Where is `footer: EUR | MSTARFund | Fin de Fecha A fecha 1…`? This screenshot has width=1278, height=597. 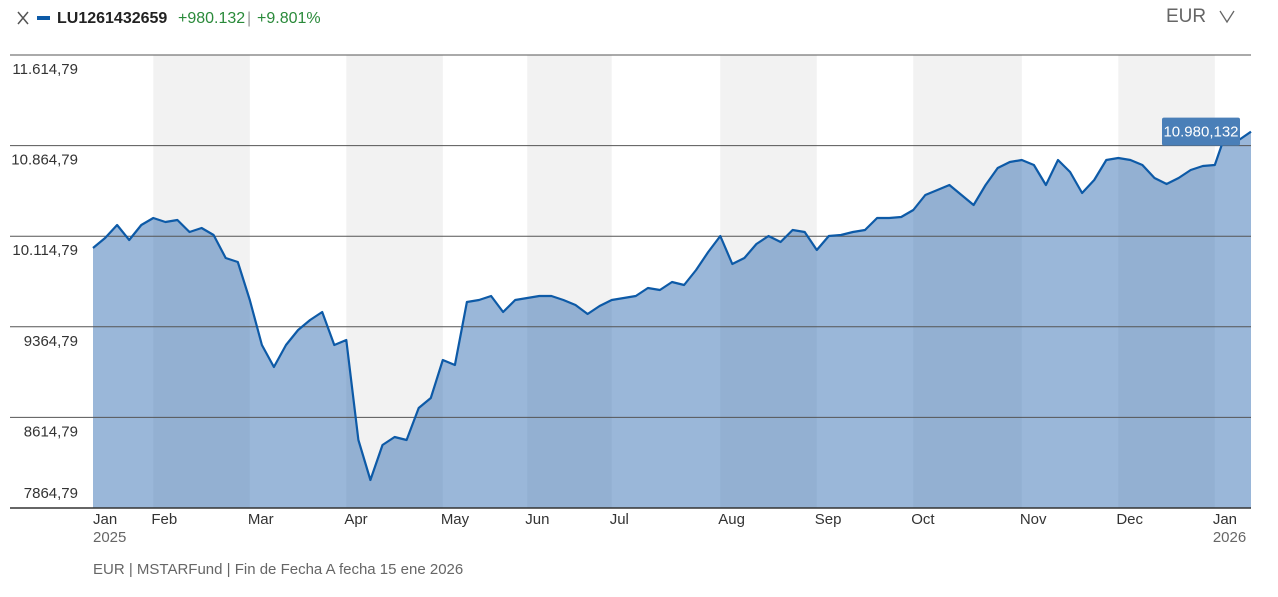 footer: EUR | MSTARFund | Fin de Fecha A fecha 1… is located at coordinates (278, 569).